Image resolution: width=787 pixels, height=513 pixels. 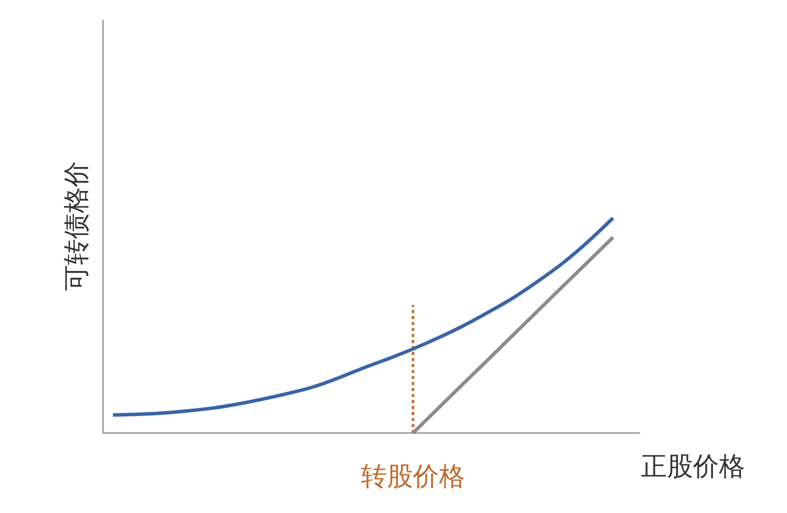 What do you see at coordinates (77, 226) in the screenshot?
I see `y-axis-title: 可转债格价` at bounding box center [77, 226].